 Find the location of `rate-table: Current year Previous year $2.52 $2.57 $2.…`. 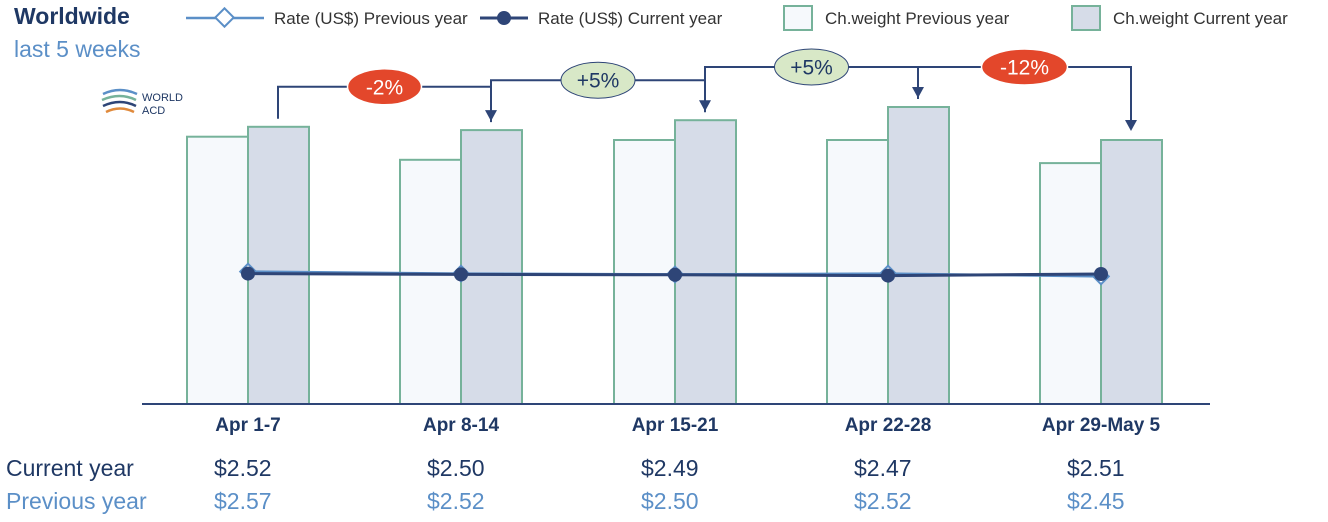

rate-table: Current year Previous year $2.52 $2.57 $2.… is located at coordinates (565, 484).